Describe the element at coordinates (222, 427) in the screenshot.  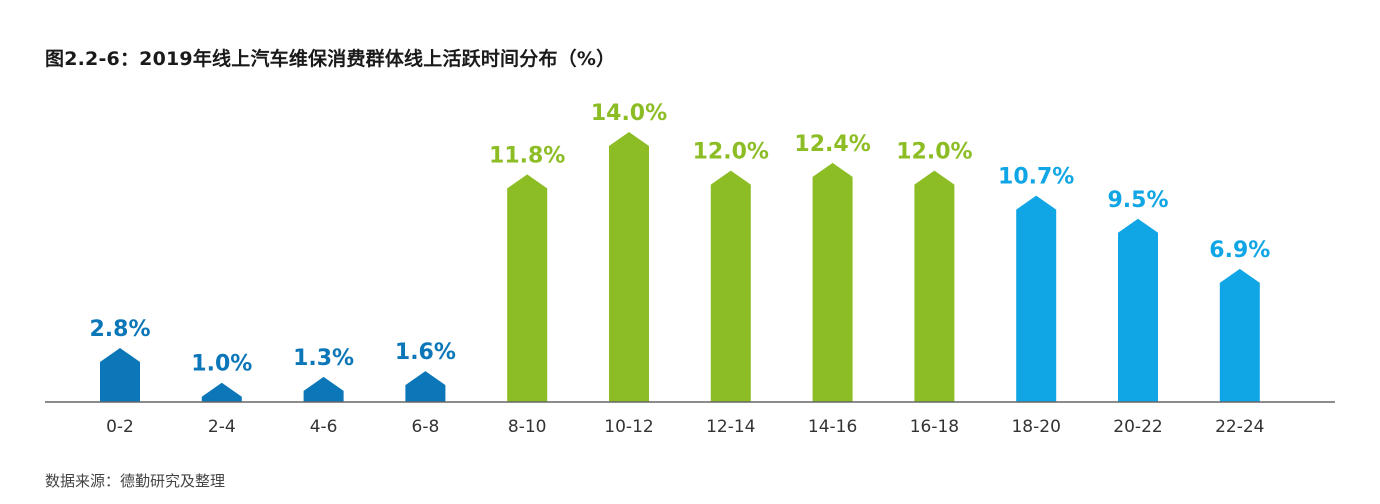
I see `x-tick-label-2-4: 2-4` at that location.